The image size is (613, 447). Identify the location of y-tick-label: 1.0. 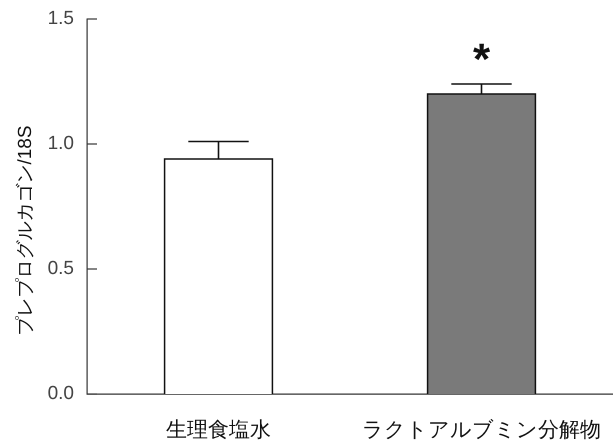
(61, 143).